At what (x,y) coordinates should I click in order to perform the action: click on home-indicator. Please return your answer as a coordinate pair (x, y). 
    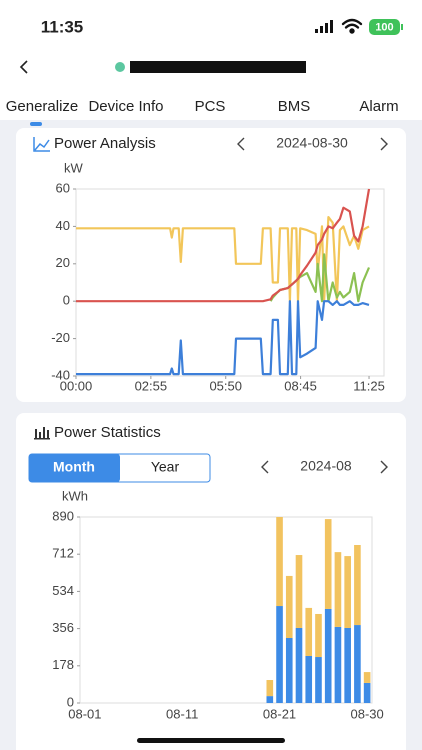
    Looking at the image, I should click on (211, 740).